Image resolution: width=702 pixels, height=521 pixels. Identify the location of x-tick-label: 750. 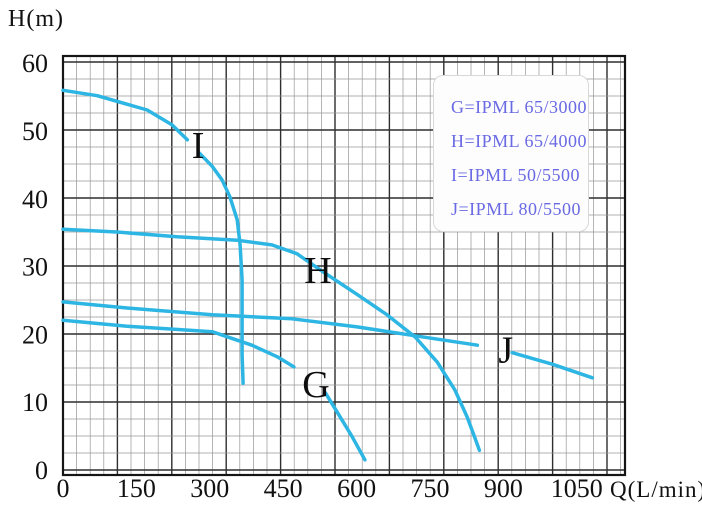
(429, 488).